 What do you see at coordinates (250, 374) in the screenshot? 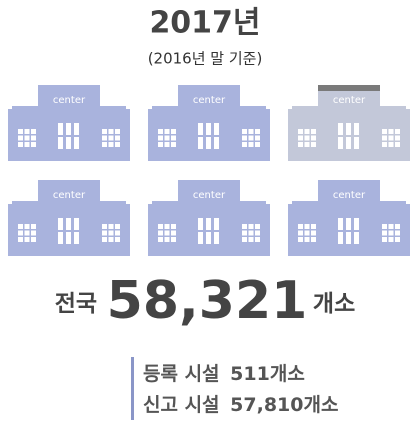
I see `breakdown-value: 511` at bounding box center [250, 374].